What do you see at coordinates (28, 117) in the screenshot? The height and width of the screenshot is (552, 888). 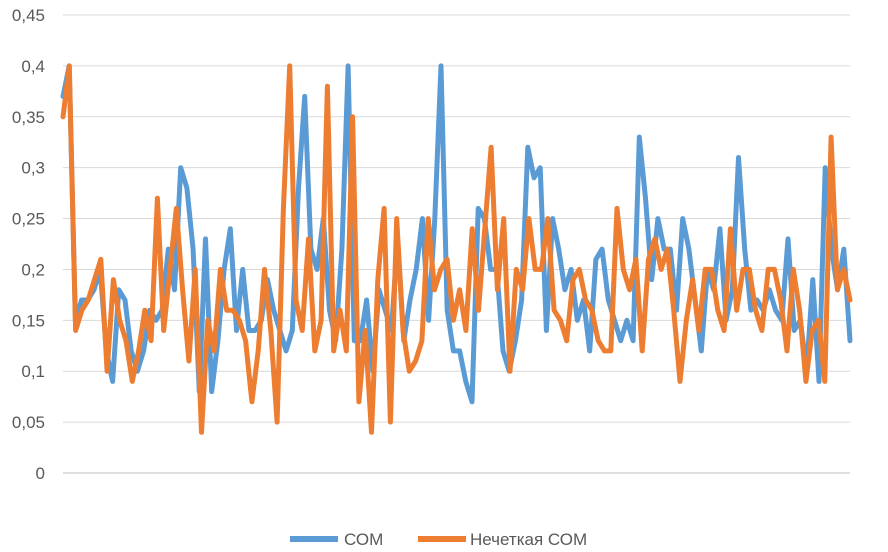 I see `y-tick-label: 0,35` at bounding box center [28, 117].